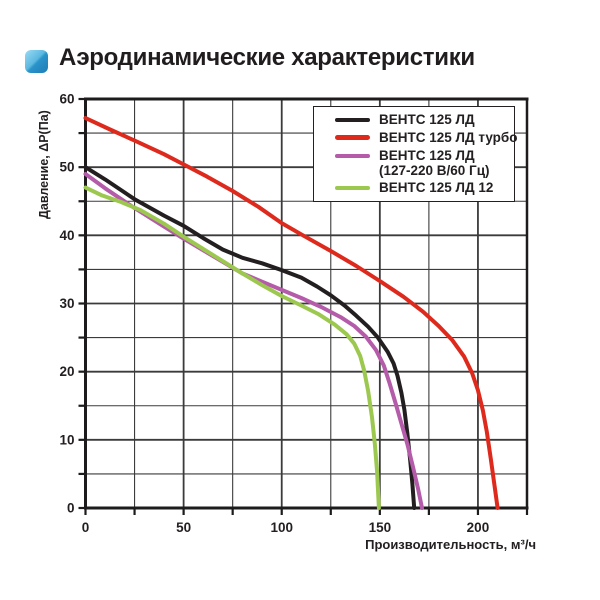 Image resolution: width=600 pixels, height=600 pixels. Describe the element at coordinates (281, 527) in the screenshot. I see `x-tick-label: 100` at that location.